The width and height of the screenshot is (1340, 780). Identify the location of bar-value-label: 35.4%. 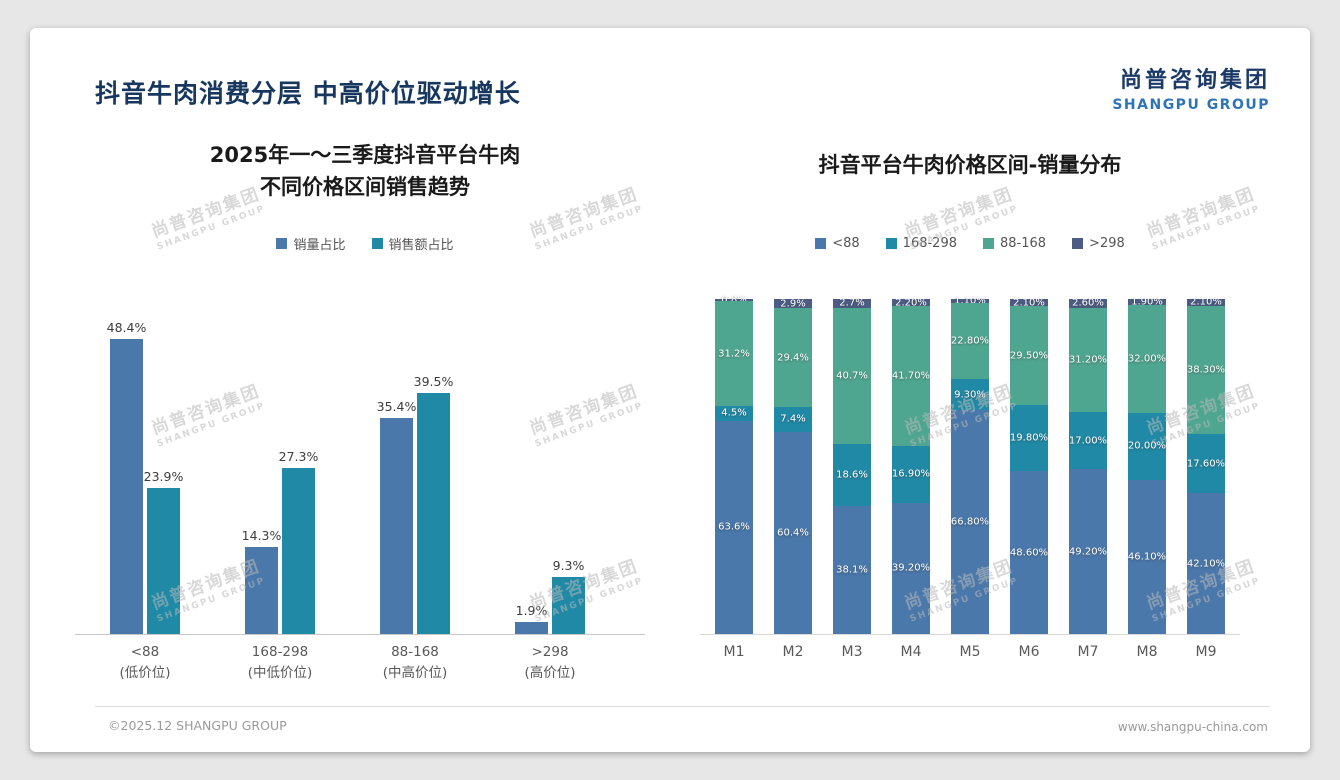
(396, 407).